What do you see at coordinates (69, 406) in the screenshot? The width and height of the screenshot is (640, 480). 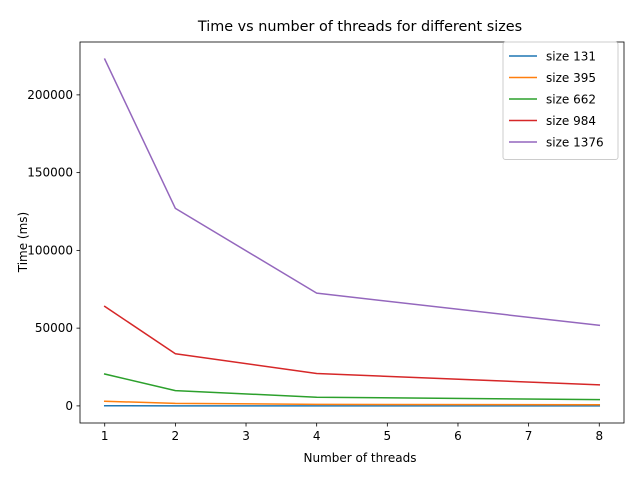 I see `y-tick-label: 0` at bounding box center [69, 406].